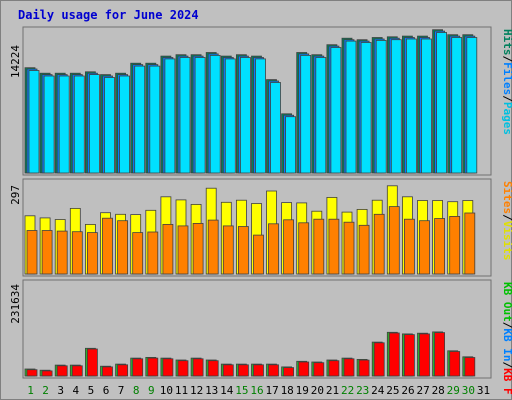 The image size is (512, 400). I want to click on kb-legend-kb-out: KB Out, so click(506, 302).